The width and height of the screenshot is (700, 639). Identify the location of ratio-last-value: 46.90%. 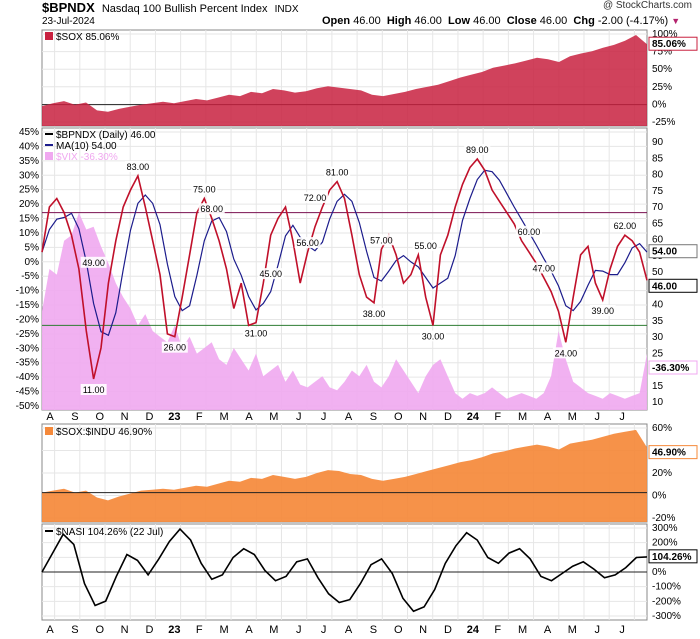
(669, 453).